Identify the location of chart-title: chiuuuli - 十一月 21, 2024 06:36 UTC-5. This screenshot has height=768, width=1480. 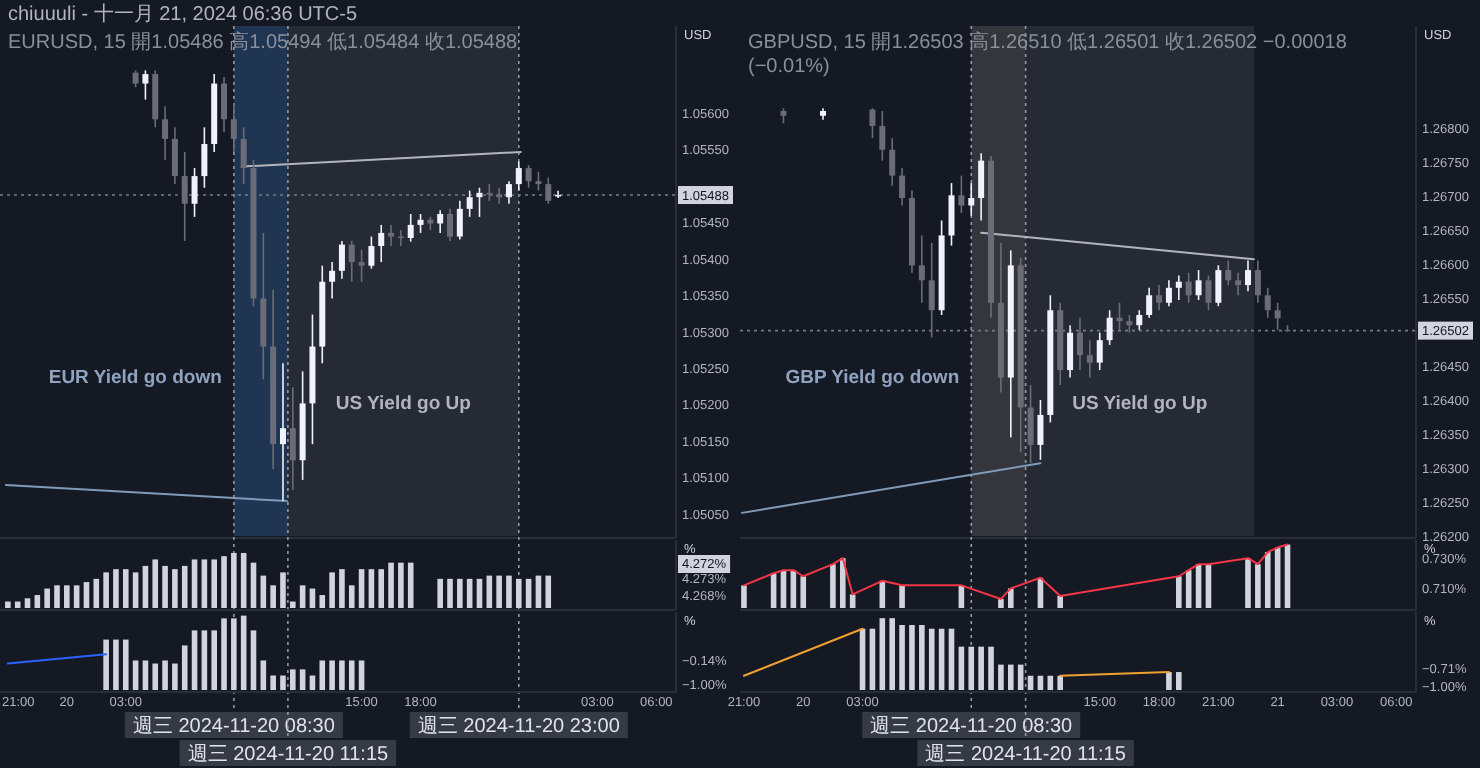
(183, 14).